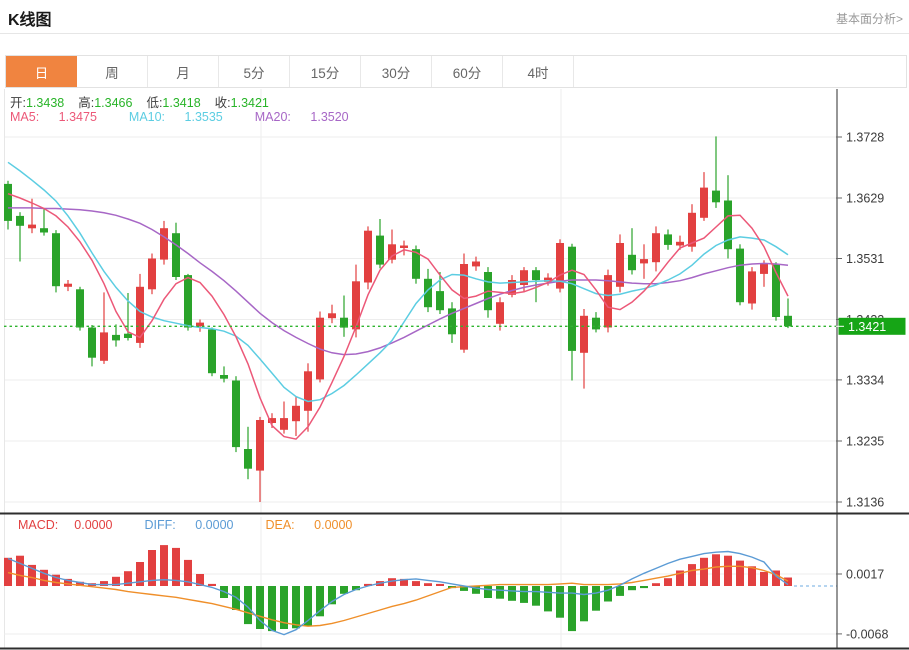 Image resolution: width=909 pixels, height=650 pixels. Describe the element at coordinates (398, 588) in the screenshot. I see `macd-histogram` at that location.